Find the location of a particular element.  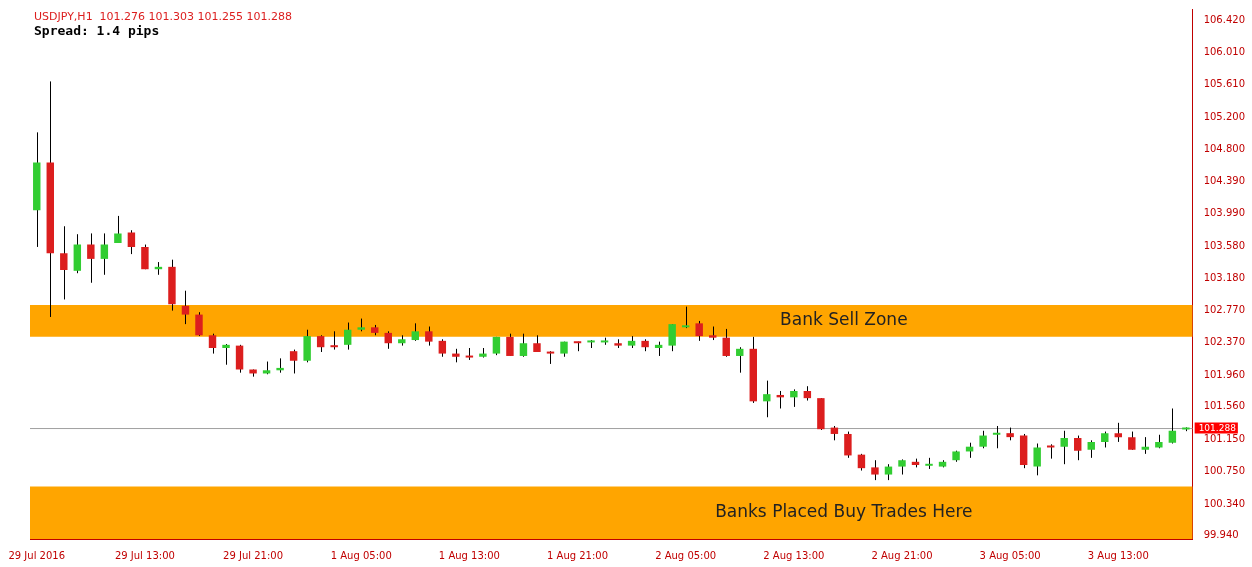

x-tick-label: 29 Jul 21:00 is located at coordinates (253, 555).